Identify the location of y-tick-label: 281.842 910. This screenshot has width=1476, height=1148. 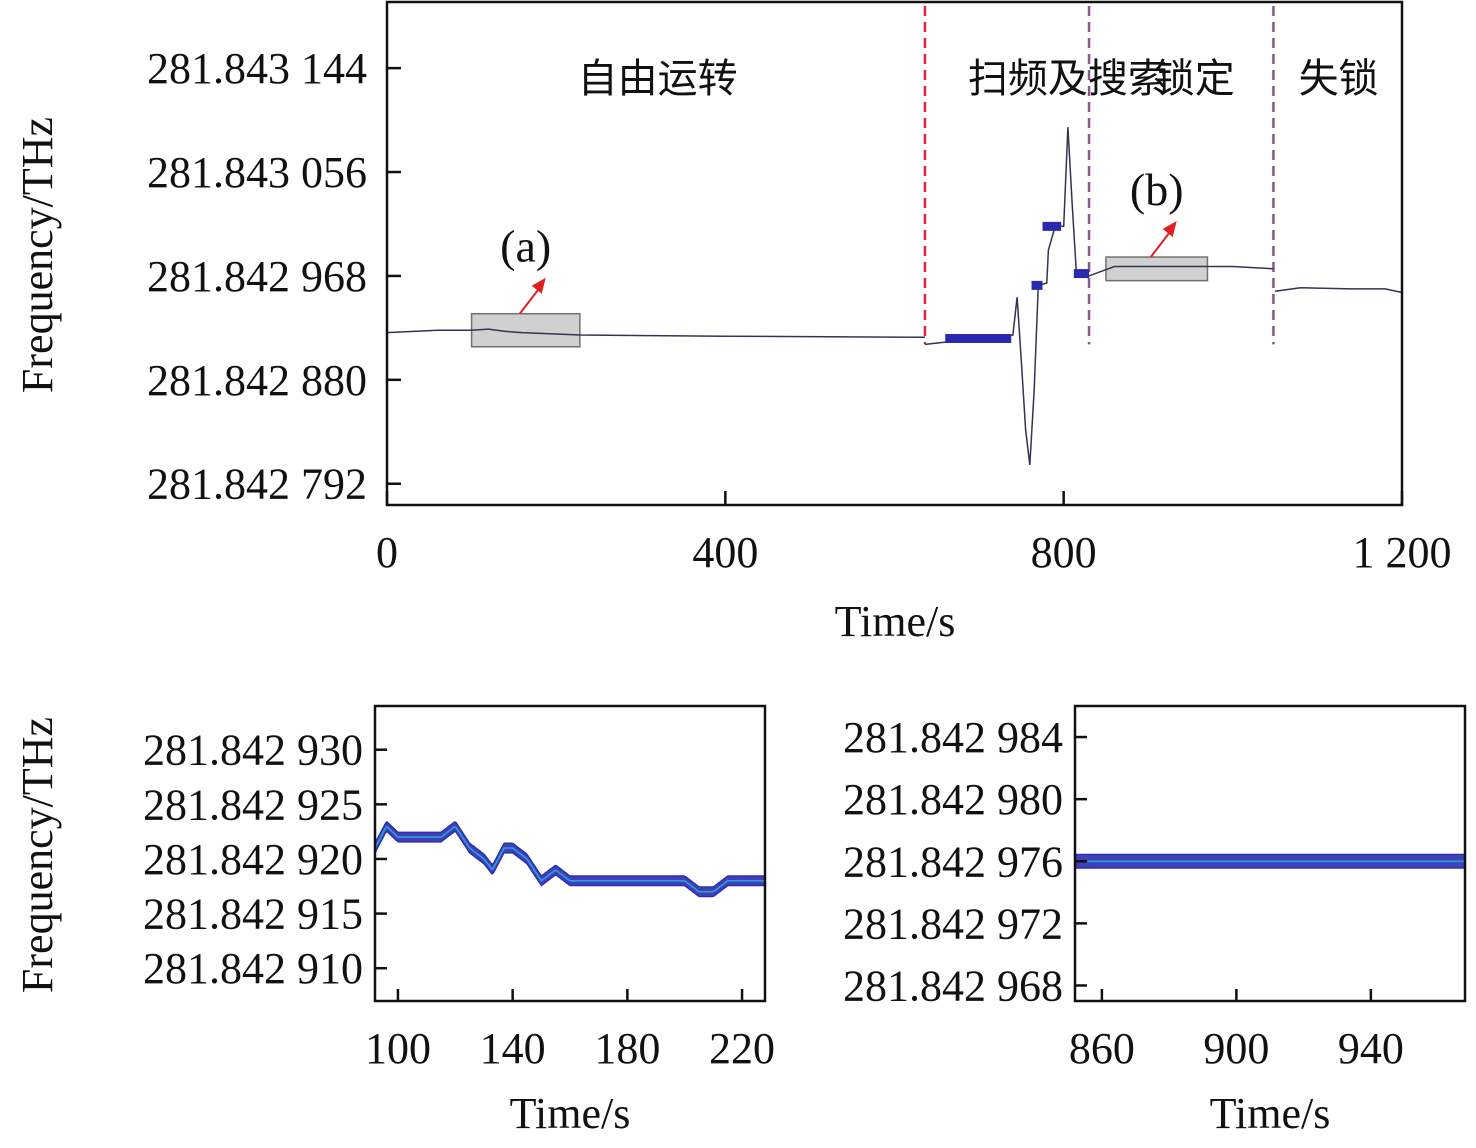
(253, 968).